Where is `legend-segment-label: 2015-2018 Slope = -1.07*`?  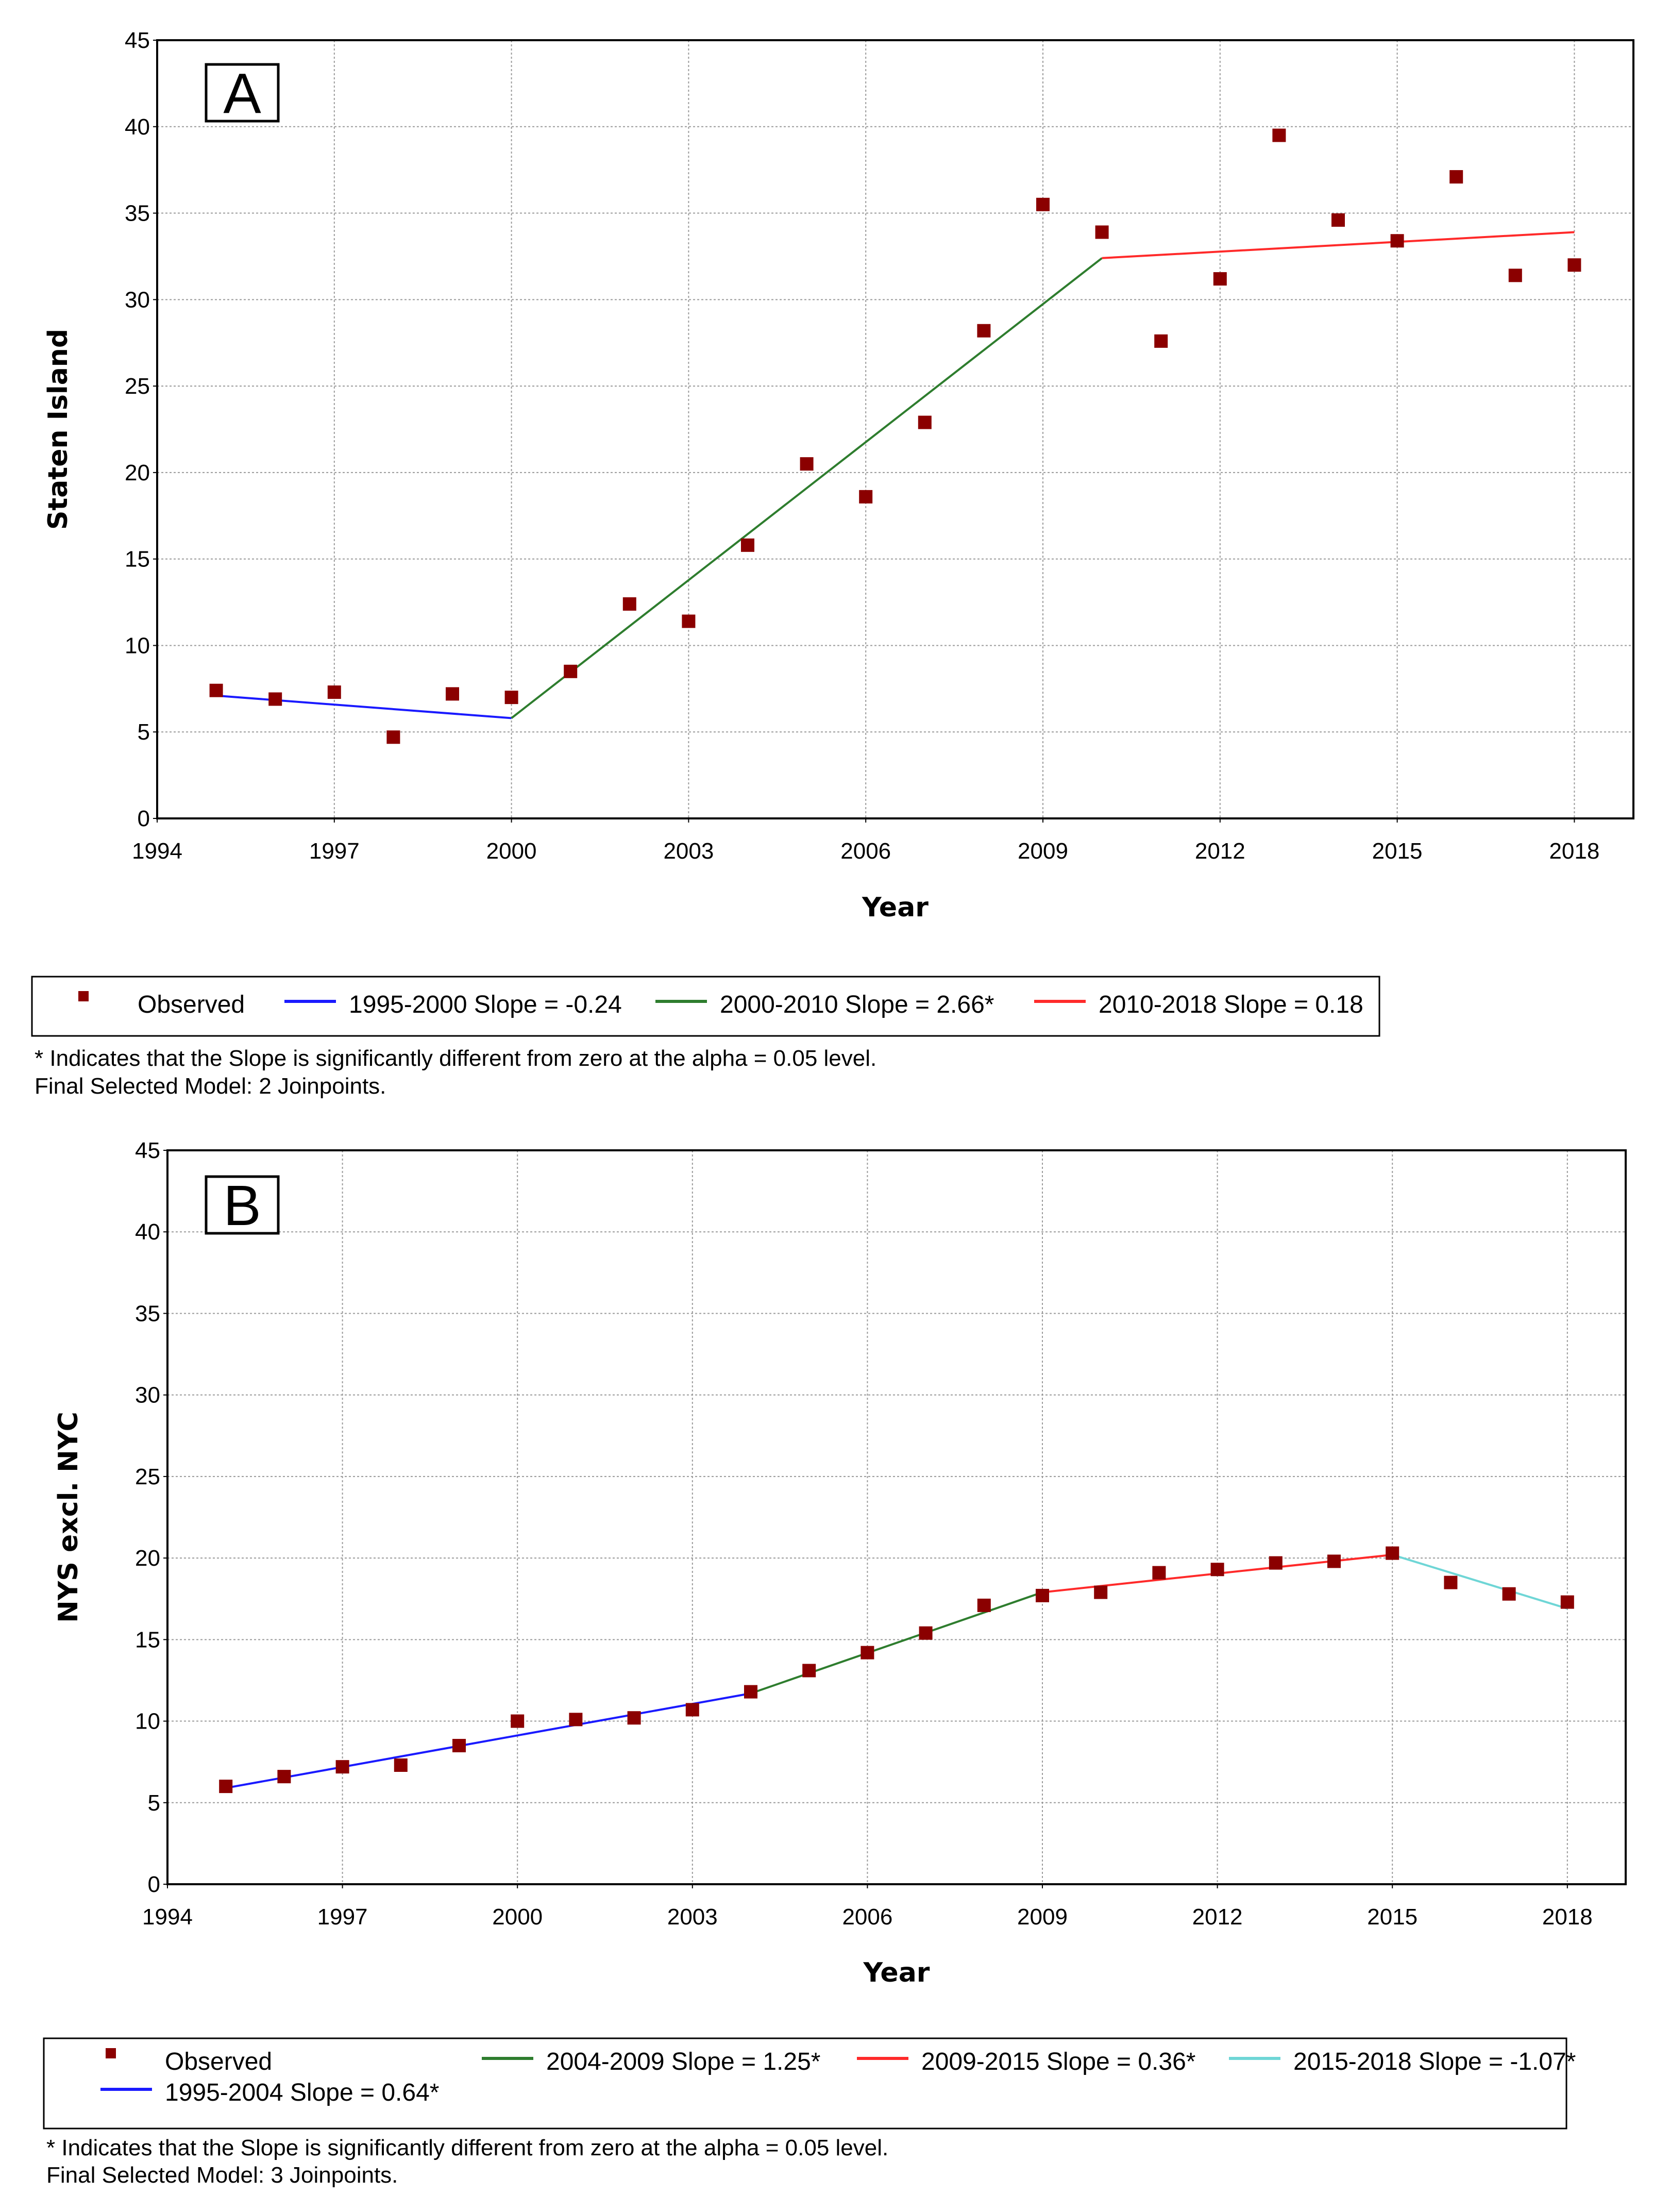 legend-segment-label: 2015-2018 Slope = -1.07* is located at coordinates (1434, 2061).